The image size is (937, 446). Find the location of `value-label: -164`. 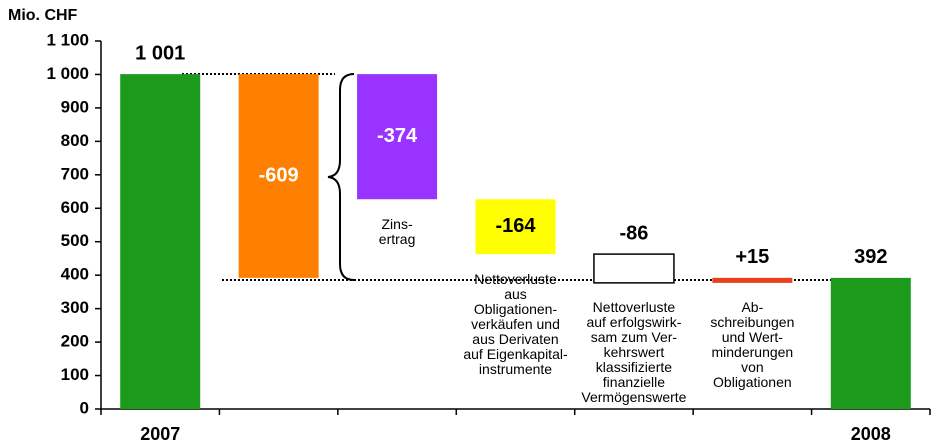

value-label: -164 is located at coordinates (515, 226).